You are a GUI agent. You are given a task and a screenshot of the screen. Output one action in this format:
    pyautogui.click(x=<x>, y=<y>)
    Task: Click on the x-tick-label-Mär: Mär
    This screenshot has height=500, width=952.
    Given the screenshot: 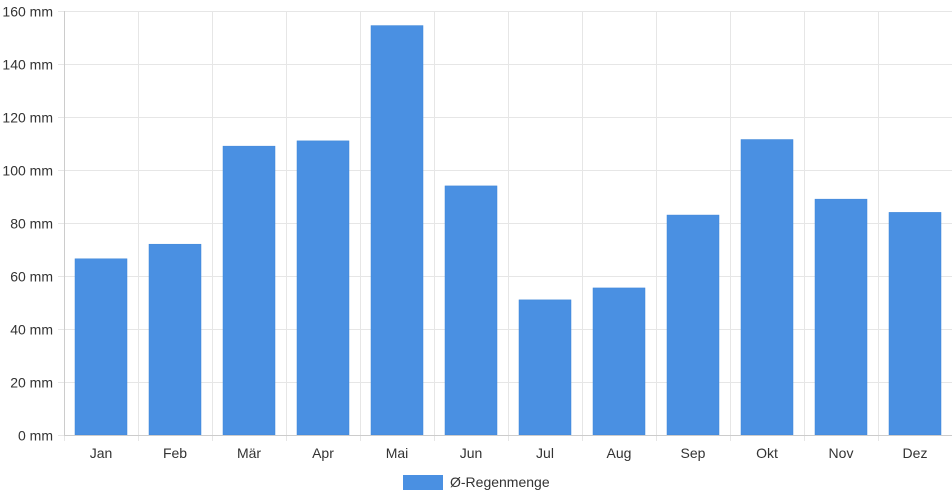 What is the action you would take?
    pyautogui.click(x=249, y=453)
    